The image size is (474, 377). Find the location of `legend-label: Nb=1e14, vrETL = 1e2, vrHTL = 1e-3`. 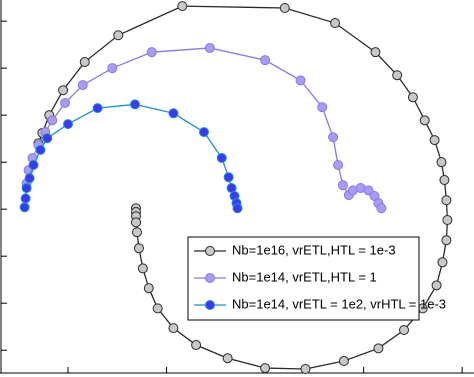

legend-label: Nb=1e14, vrETL = 1e2, vrHTL = 1e-3 is located at coordinates (339, 303).